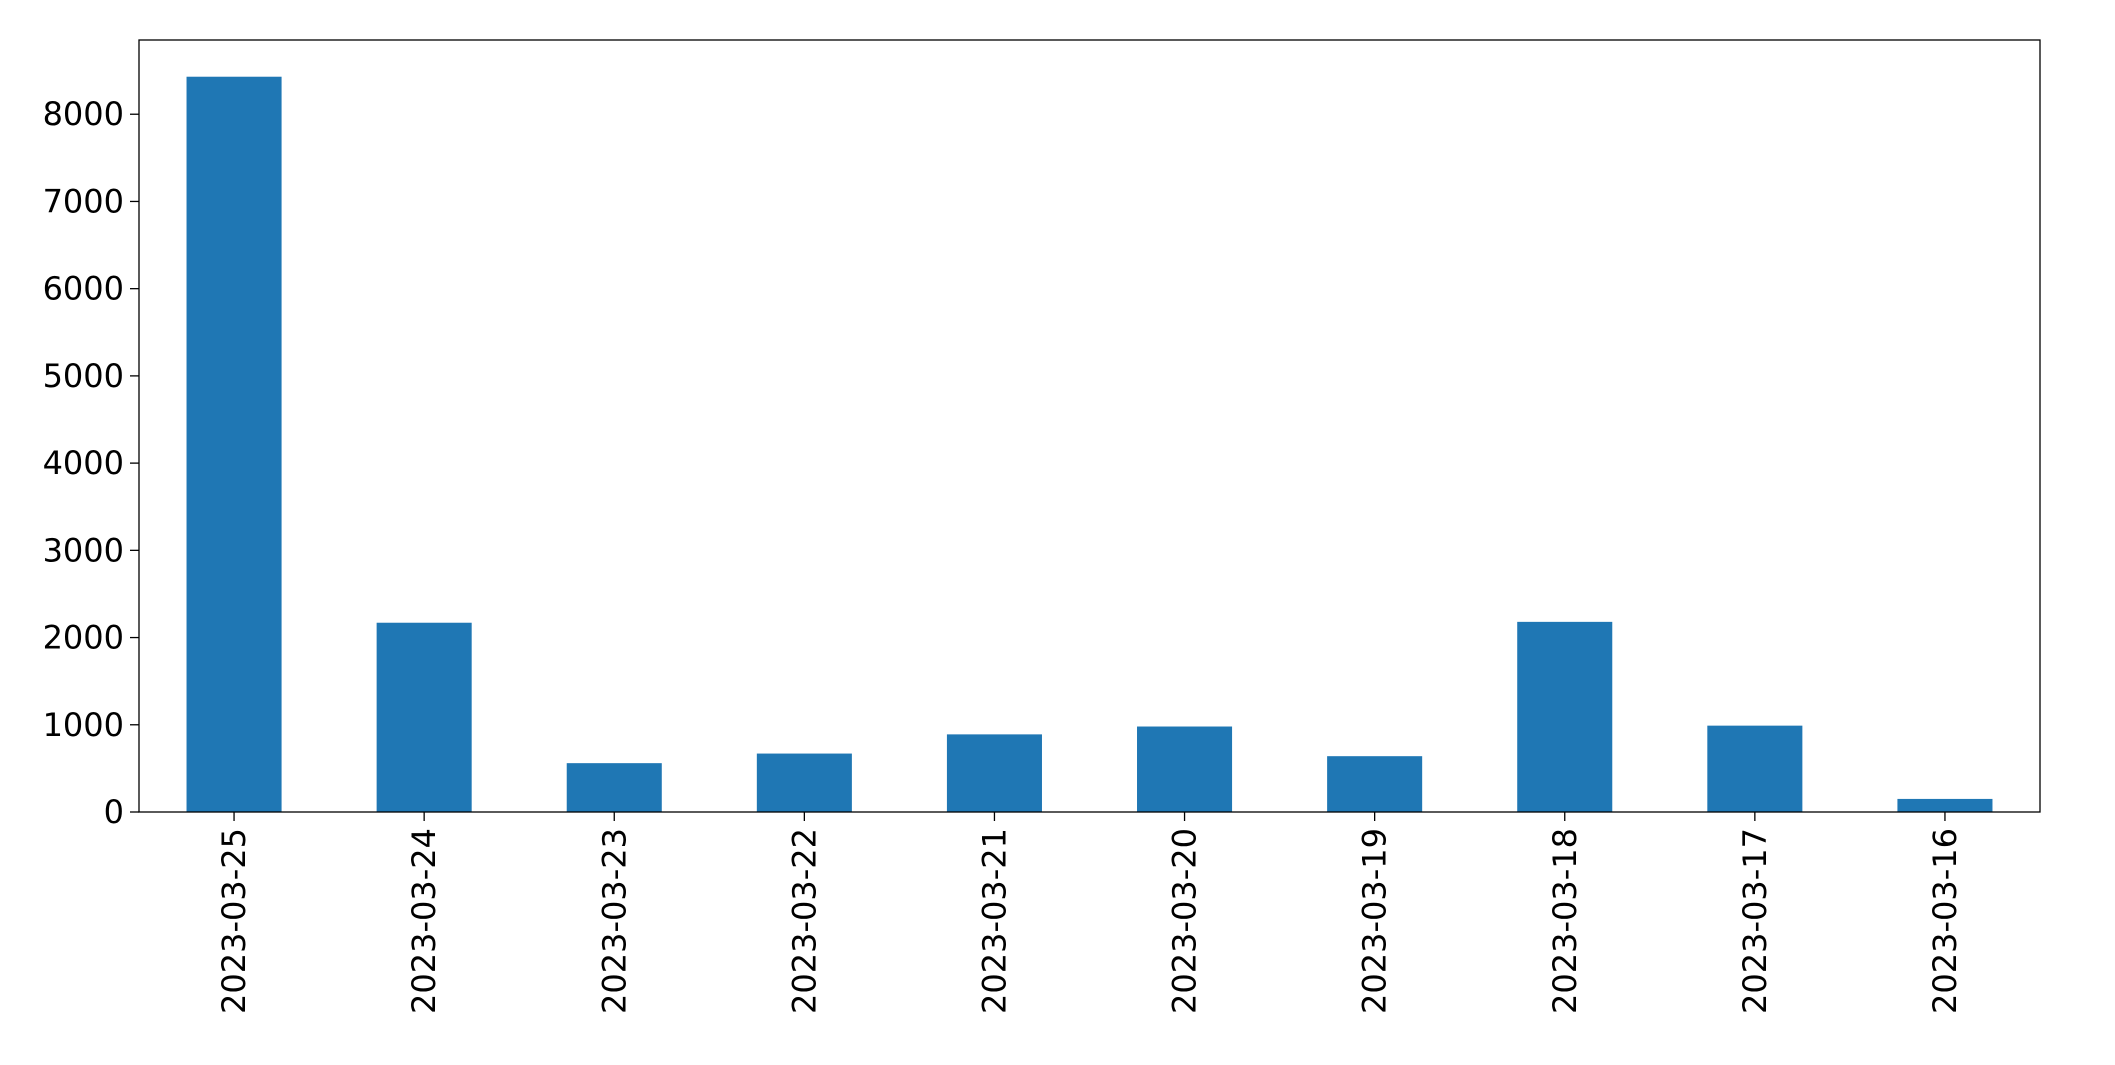 The height and width of the screenshot is (1065, 2115). What do you see at coordinates (83, 289) in the screenshot?
I see `y-tick-label: 6000` at bounding box center [83, 289].